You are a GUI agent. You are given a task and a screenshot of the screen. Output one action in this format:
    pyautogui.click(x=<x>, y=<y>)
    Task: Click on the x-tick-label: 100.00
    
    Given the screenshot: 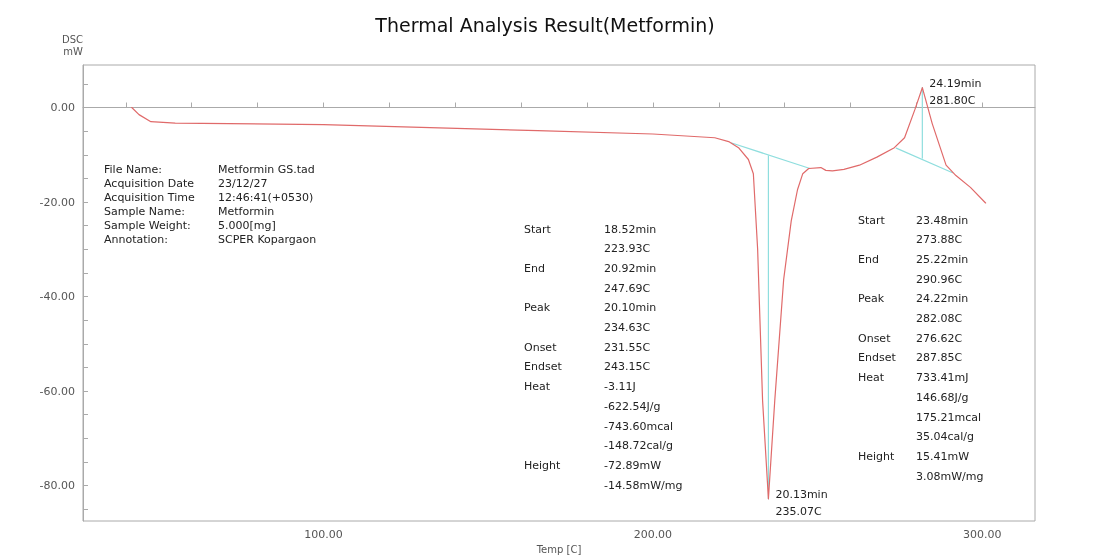 What is the action you would take?
    pyautogui.click(x=323, y=534)
    